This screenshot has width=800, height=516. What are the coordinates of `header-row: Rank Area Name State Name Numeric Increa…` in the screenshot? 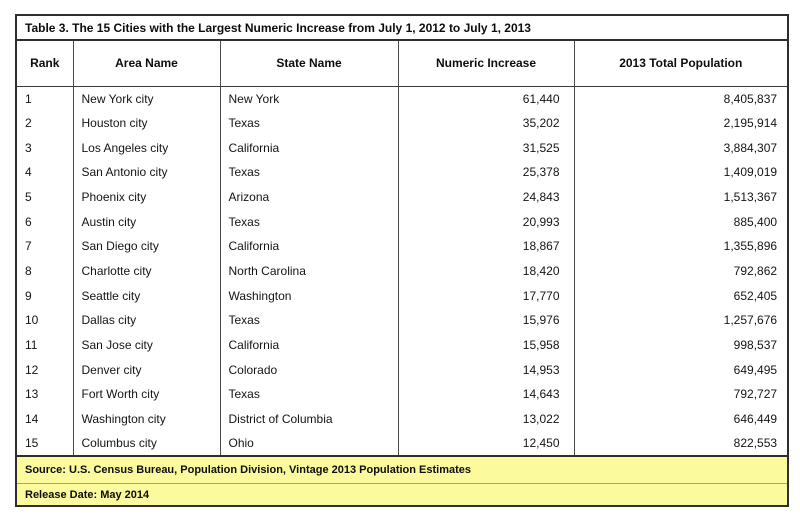 It's located at (402, 63).